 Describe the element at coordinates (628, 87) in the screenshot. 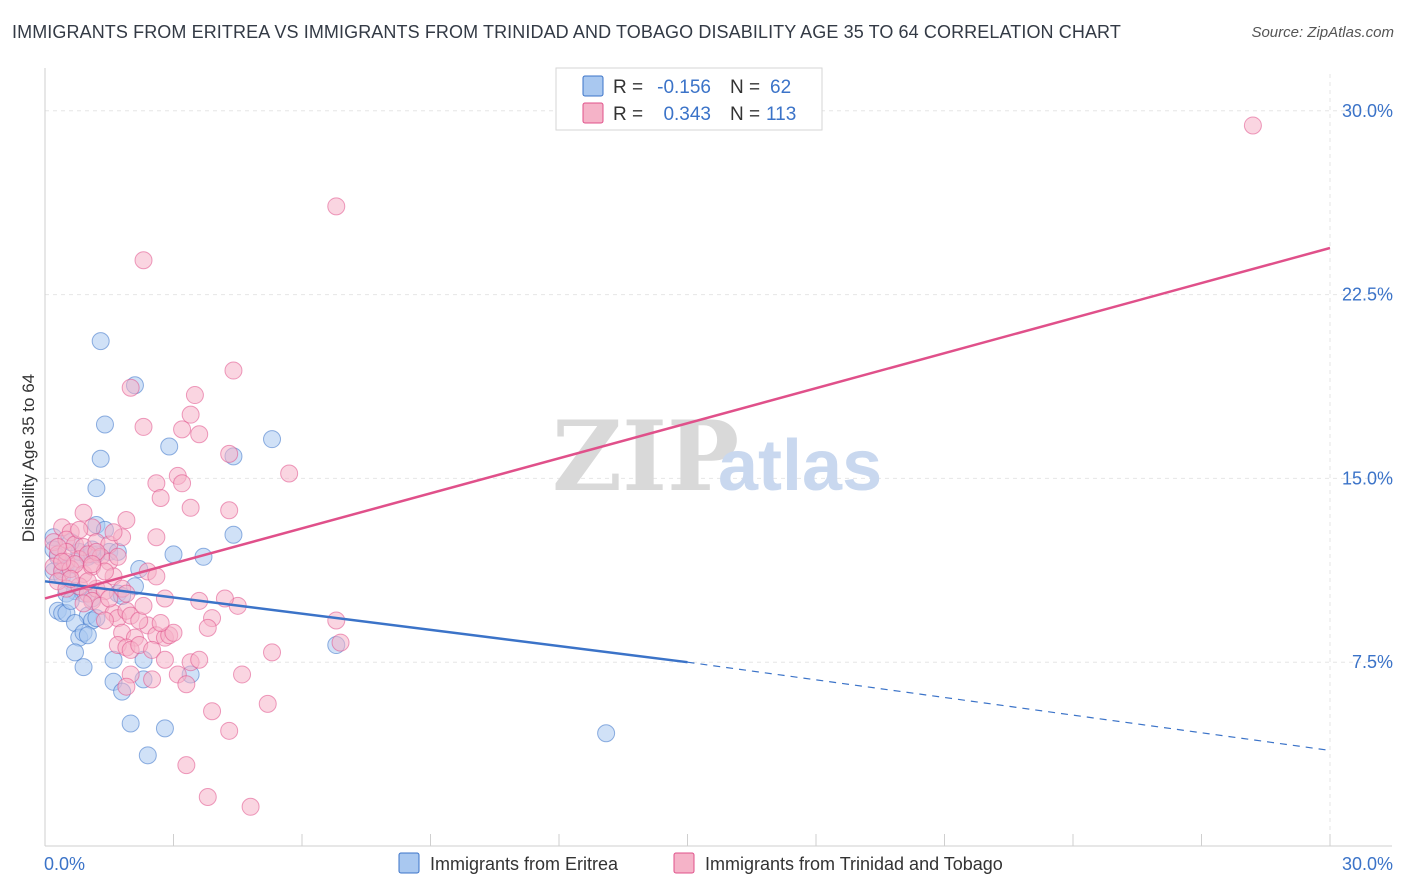

I see `legend-r-label-0: R =` at that location.